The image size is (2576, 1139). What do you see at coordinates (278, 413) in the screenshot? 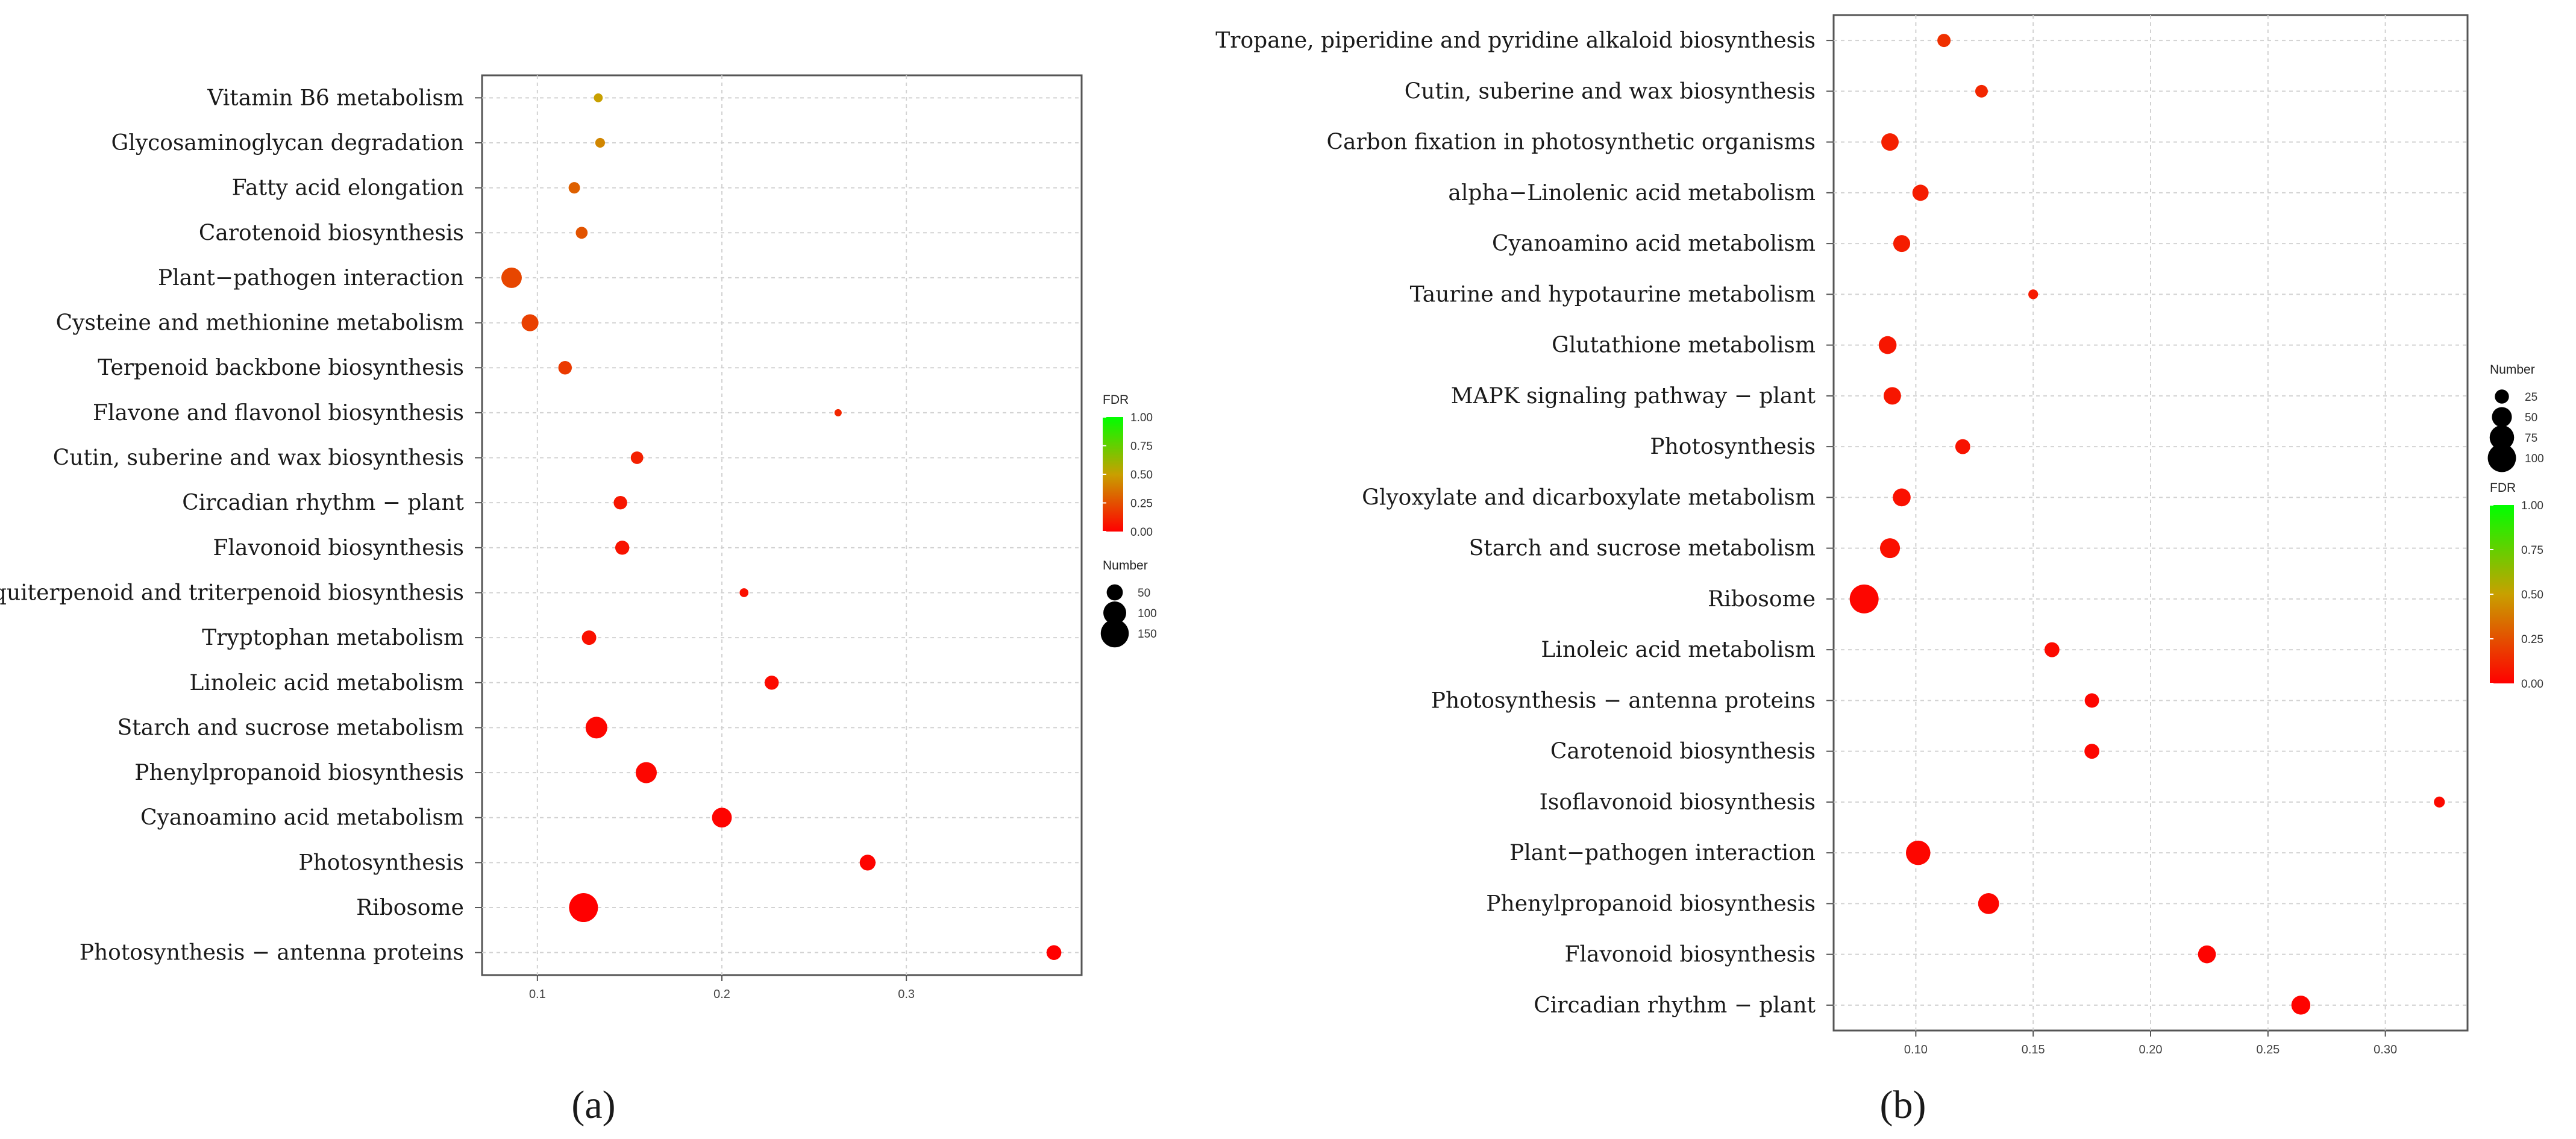
I see `pathway-label: Flavone and flavonol biosynthesis` at bounding box center [278, 413].